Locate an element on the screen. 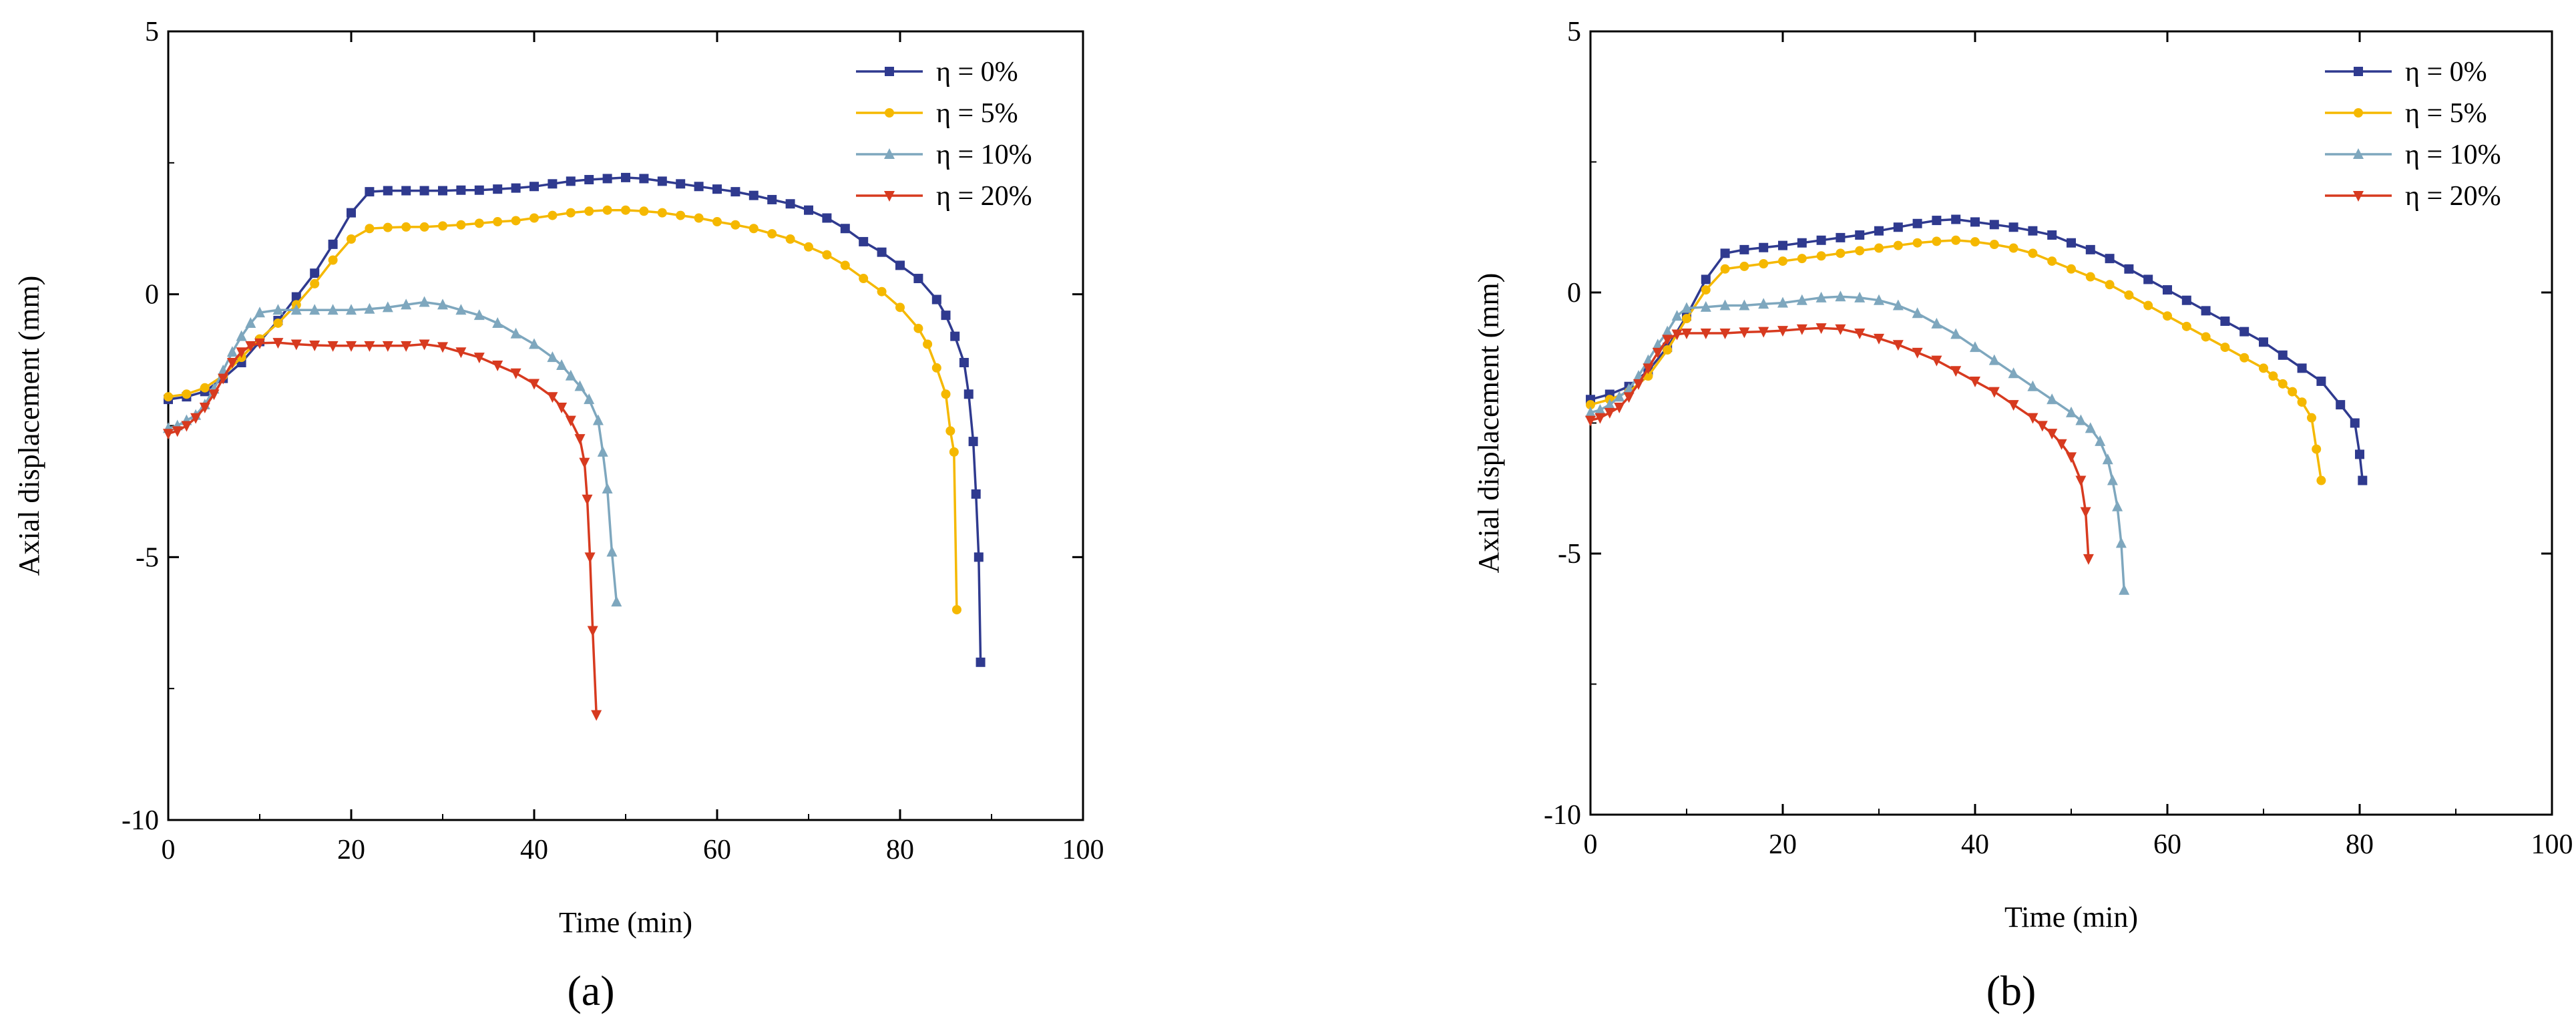 The width and height of the screenshot is (2576, 1031). legend-label: η = 0% is located at coordinates (977, 72).